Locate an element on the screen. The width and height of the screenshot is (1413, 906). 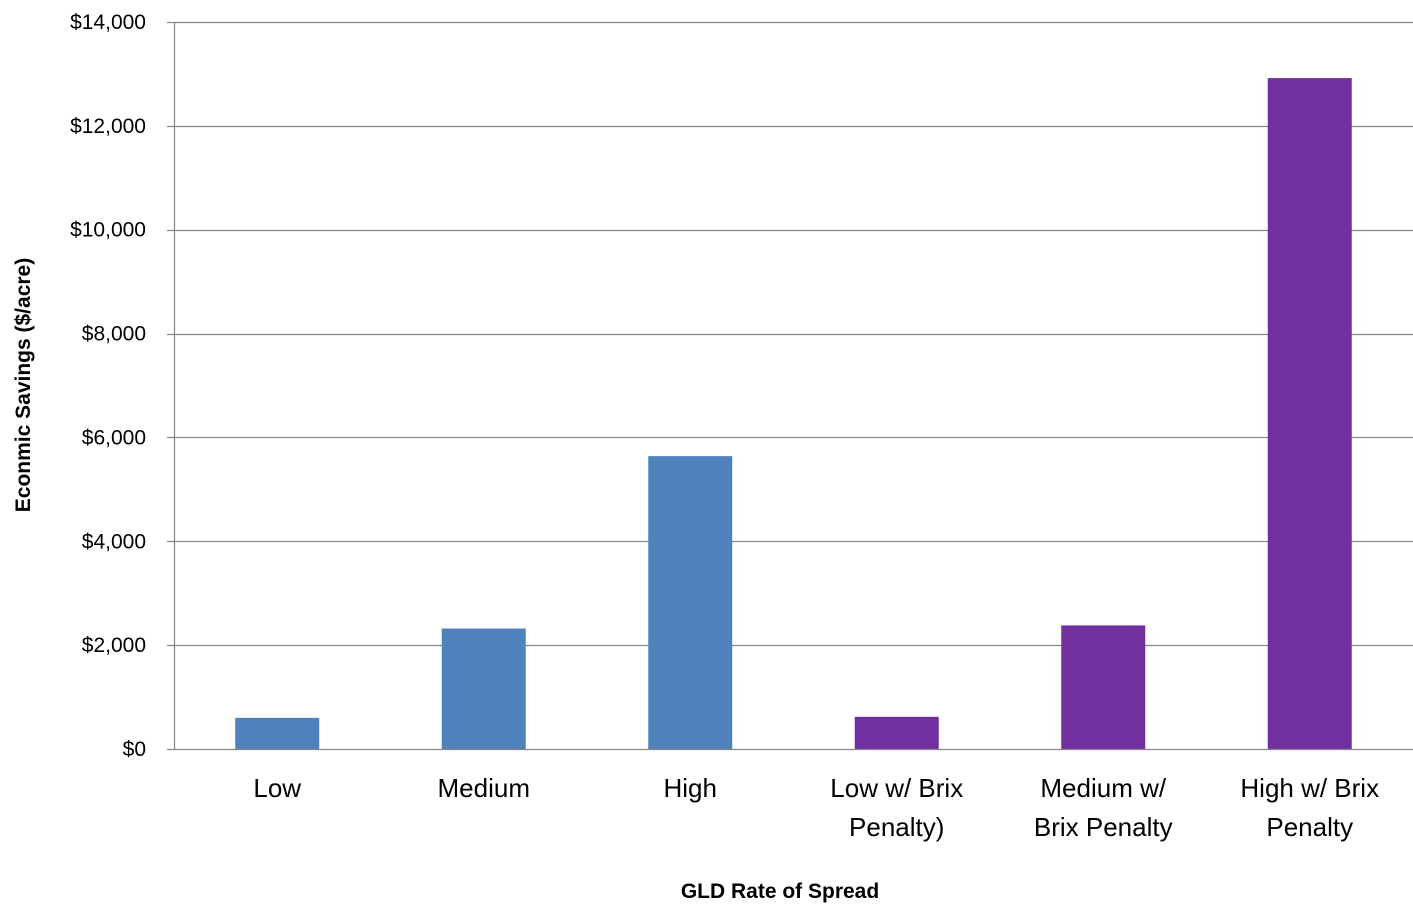
x-category-label: Medium is located at coordinates (484, 788).